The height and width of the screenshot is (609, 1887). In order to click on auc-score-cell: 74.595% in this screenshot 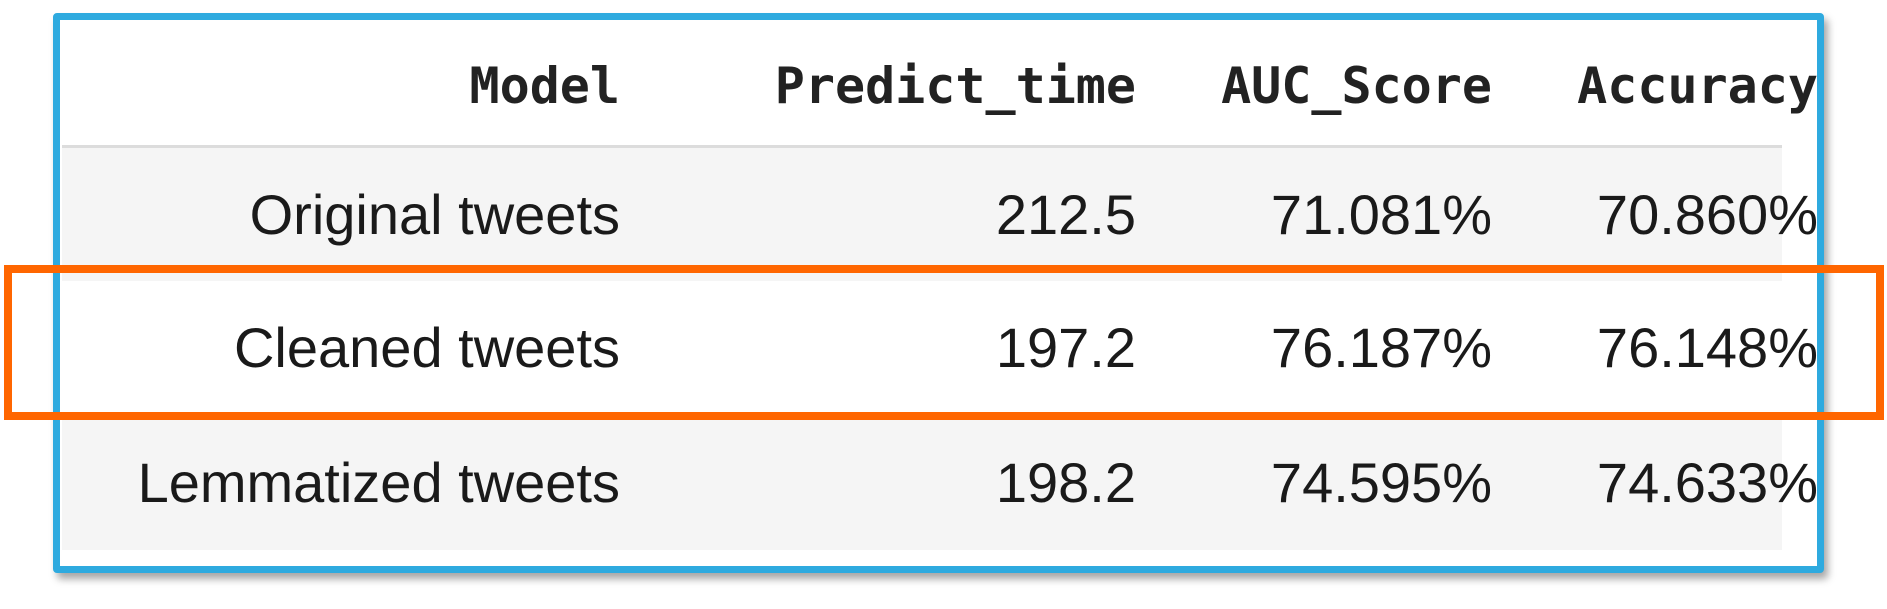, I will do `click(1381, 482)`.